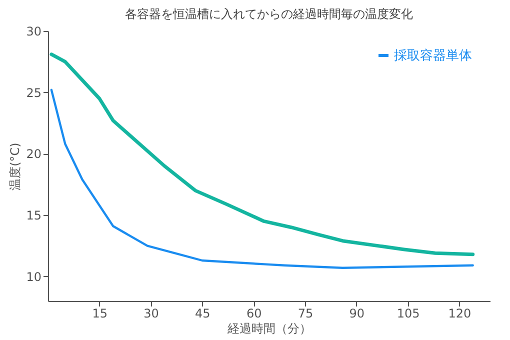  Describe the element at coordinates (15, 166) in the screenshot. I see `y-axis-title: 温度(°C)` at that location.